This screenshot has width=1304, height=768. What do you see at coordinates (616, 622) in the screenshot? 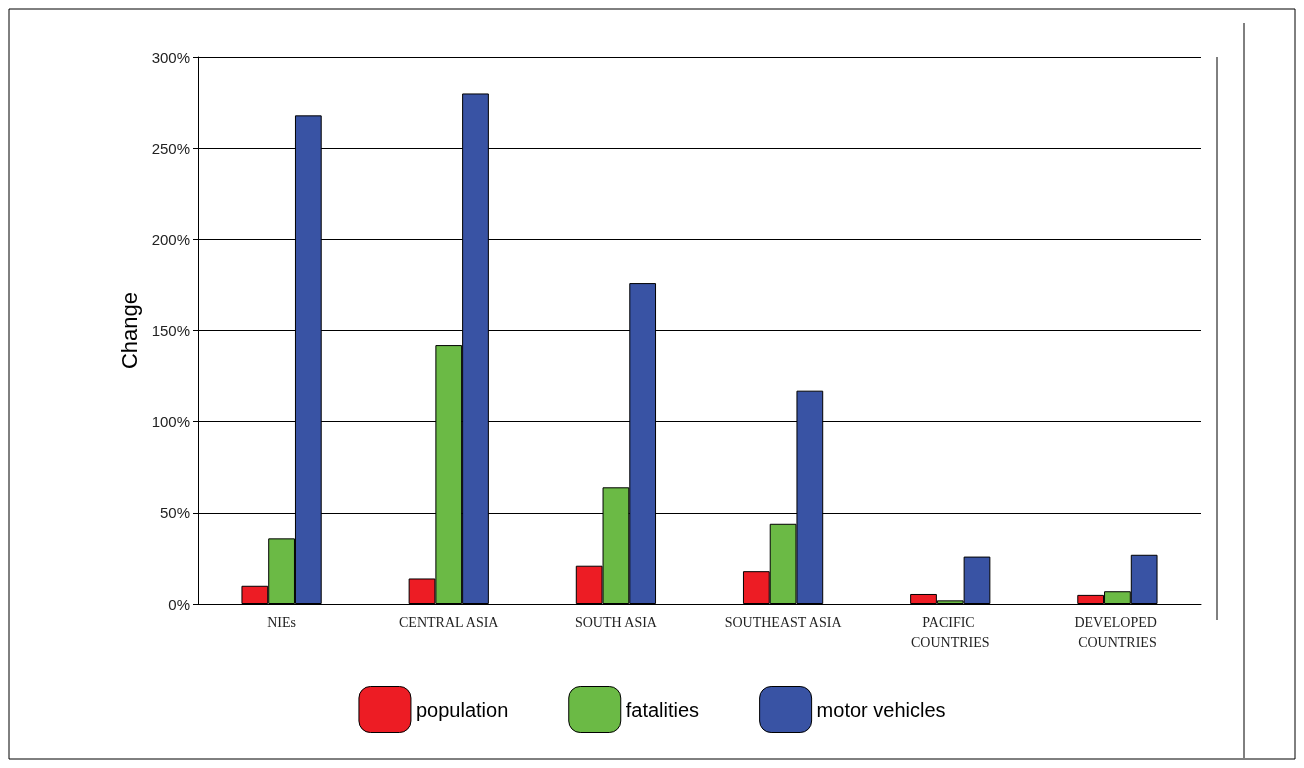
I see `x-tick-label: SOUTH ASIA` at bounding box center [616, 622].